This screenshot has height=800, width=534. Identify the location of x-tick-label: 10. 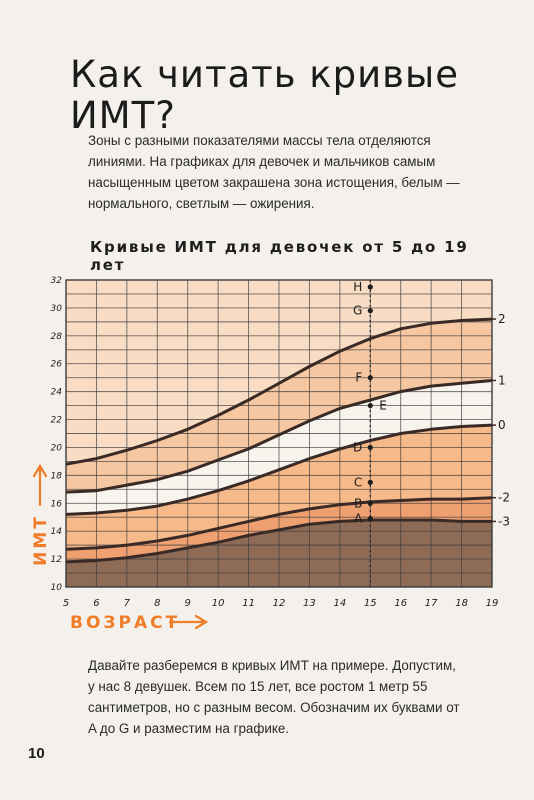
(218, 603).